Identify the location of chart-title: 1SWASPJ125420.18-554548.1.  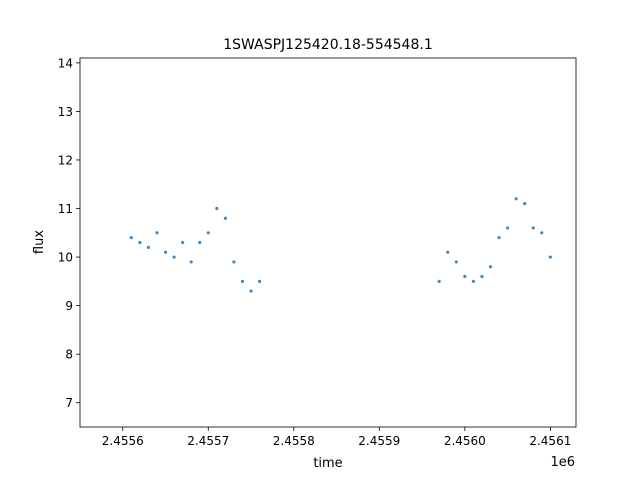
(327, 45).